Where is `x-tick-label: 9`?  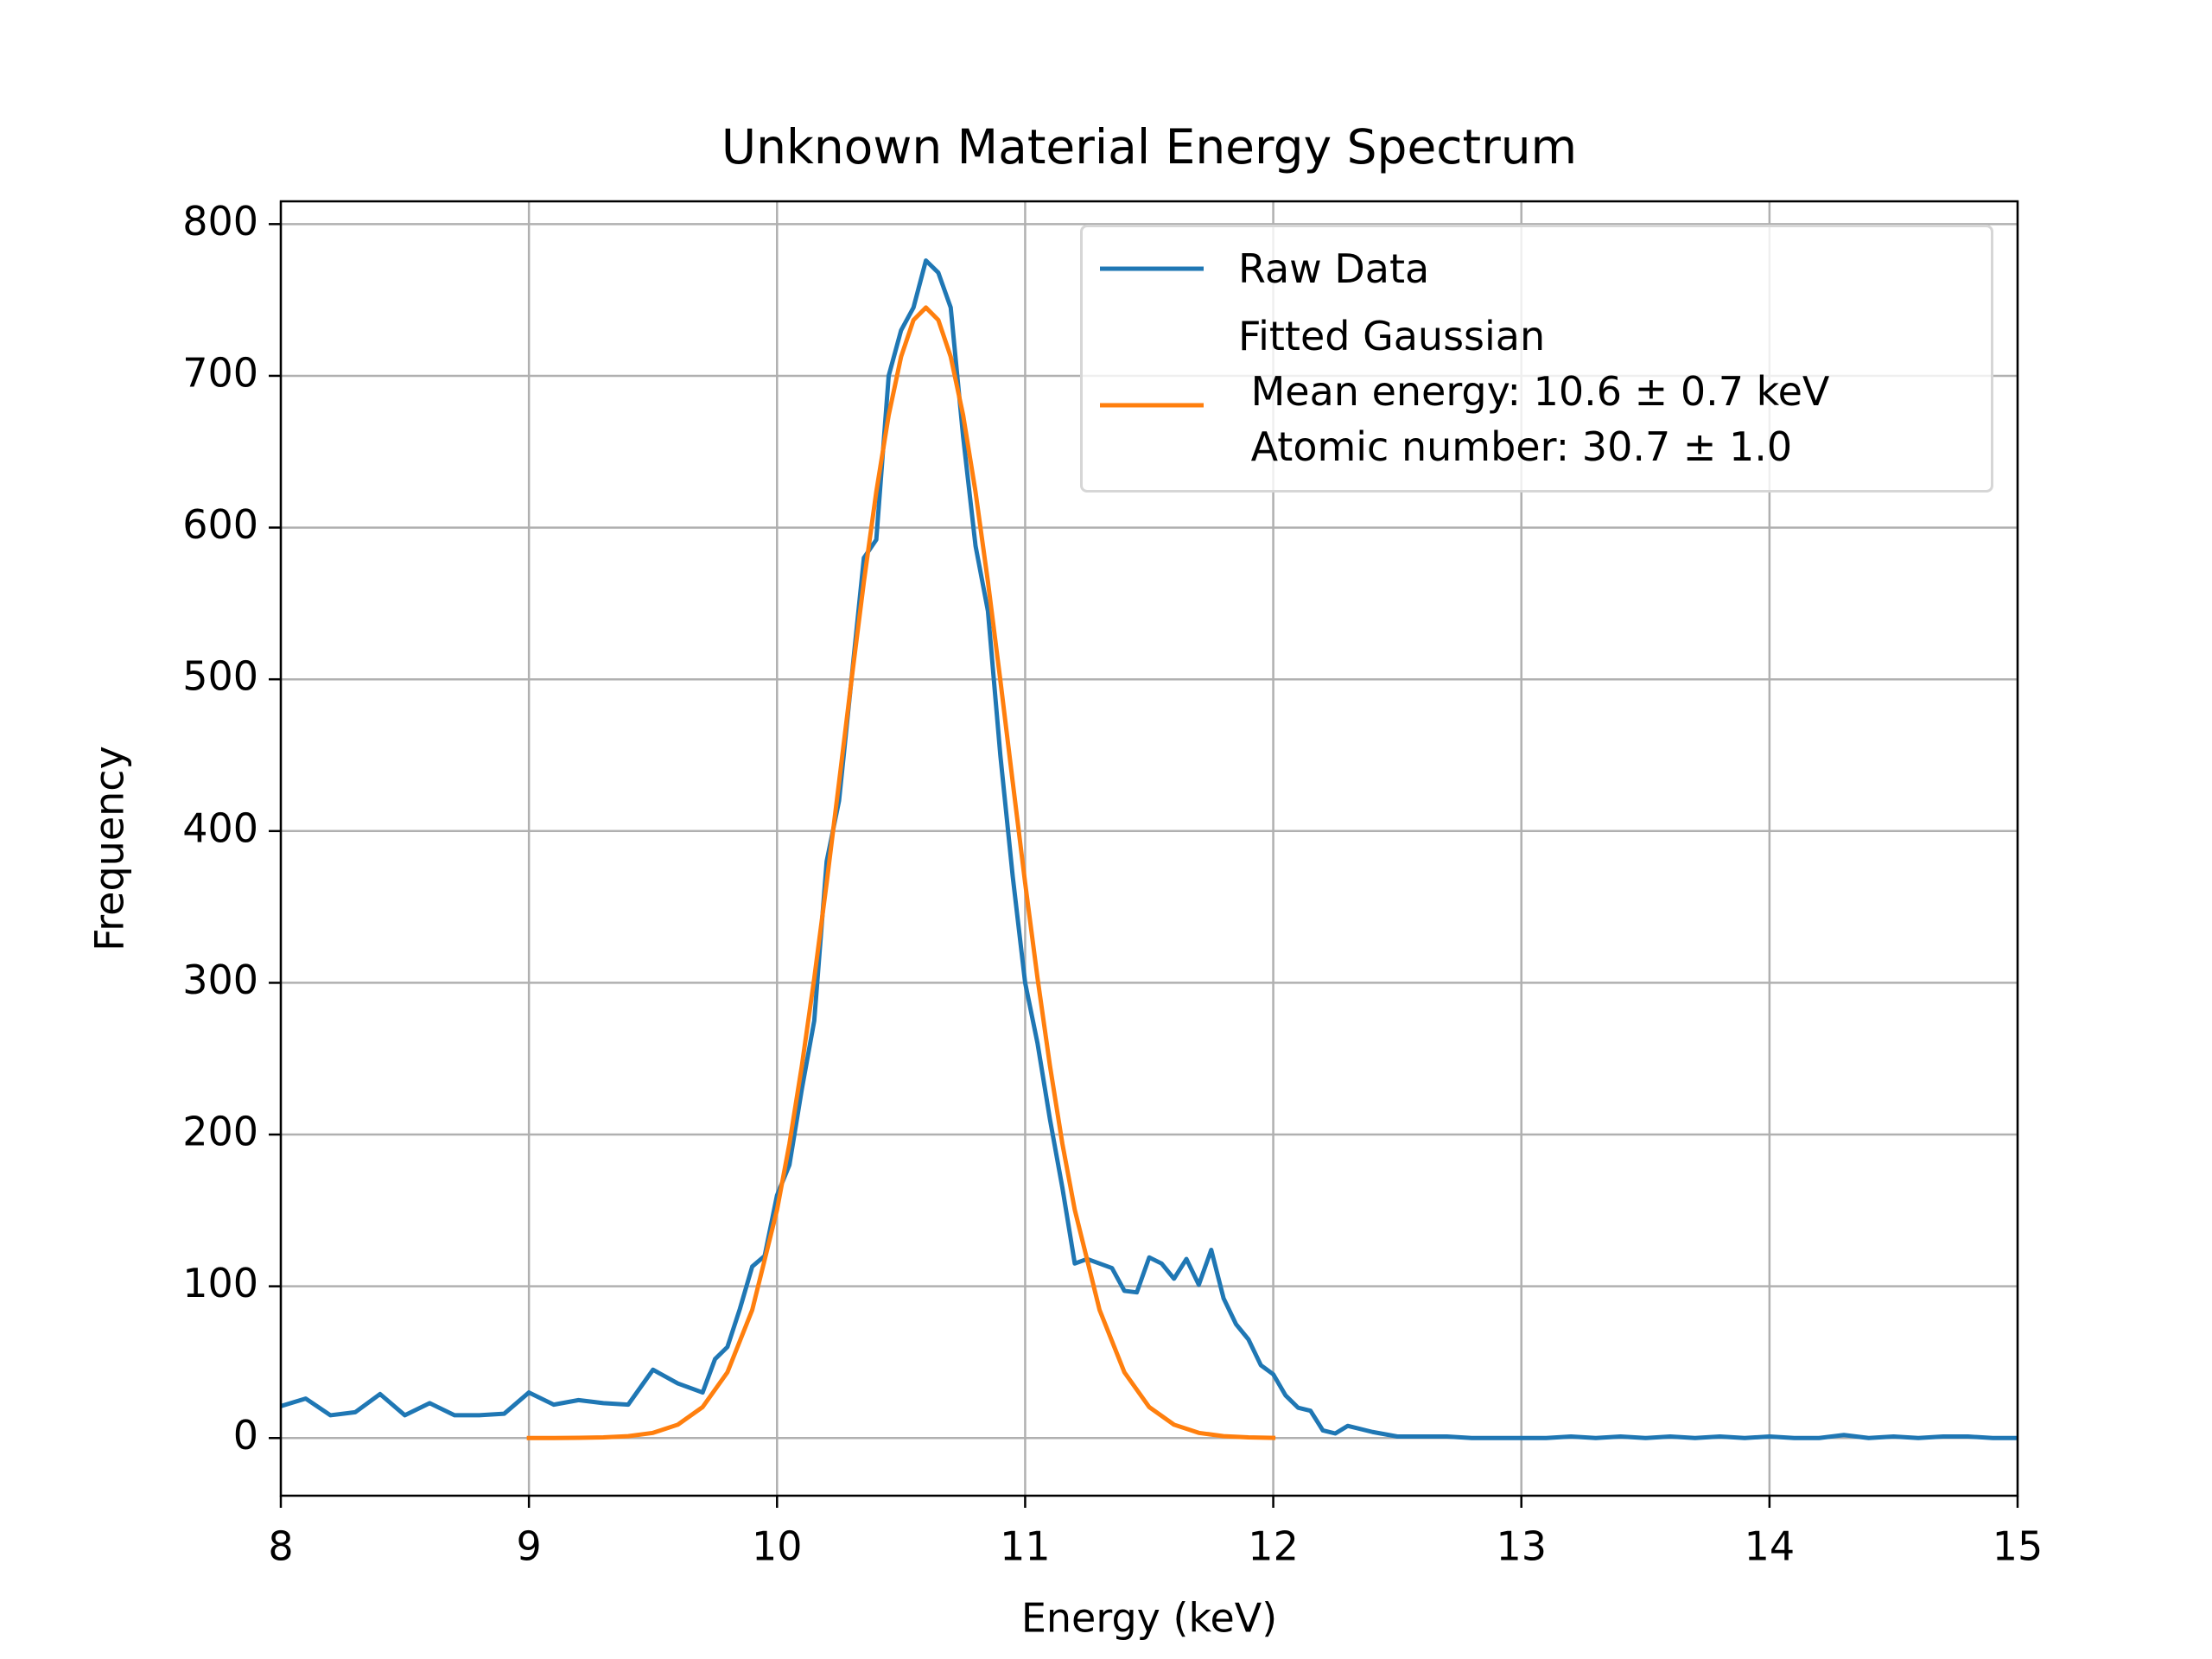
x-tick-label: 9 is located at coordinates (529, 1546).